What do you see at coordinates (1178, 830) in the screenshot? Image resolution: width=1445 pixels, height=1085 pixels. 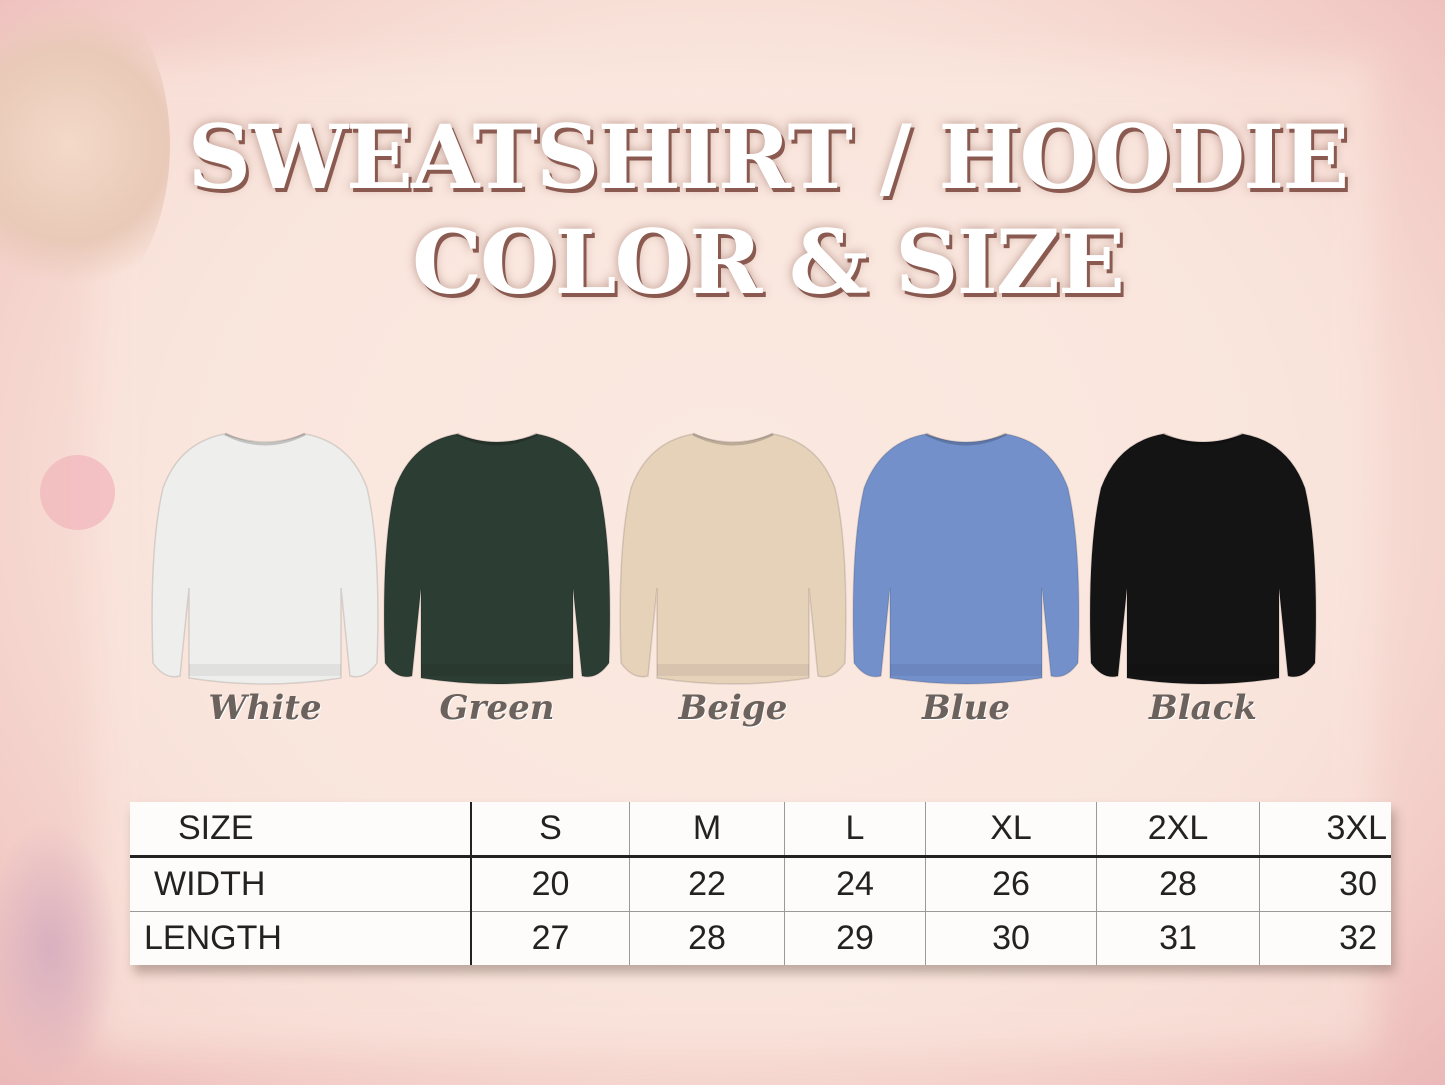 I see `header-cell: 2XL` at bounding box center [1178, 830].